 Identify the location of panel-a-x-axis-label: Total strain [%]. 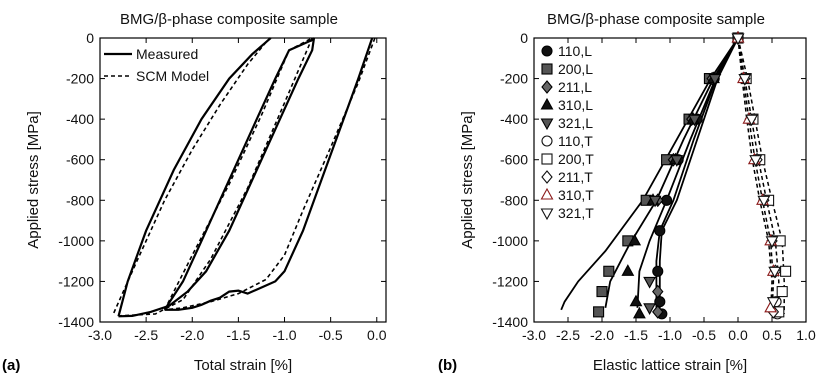
(243, 365).